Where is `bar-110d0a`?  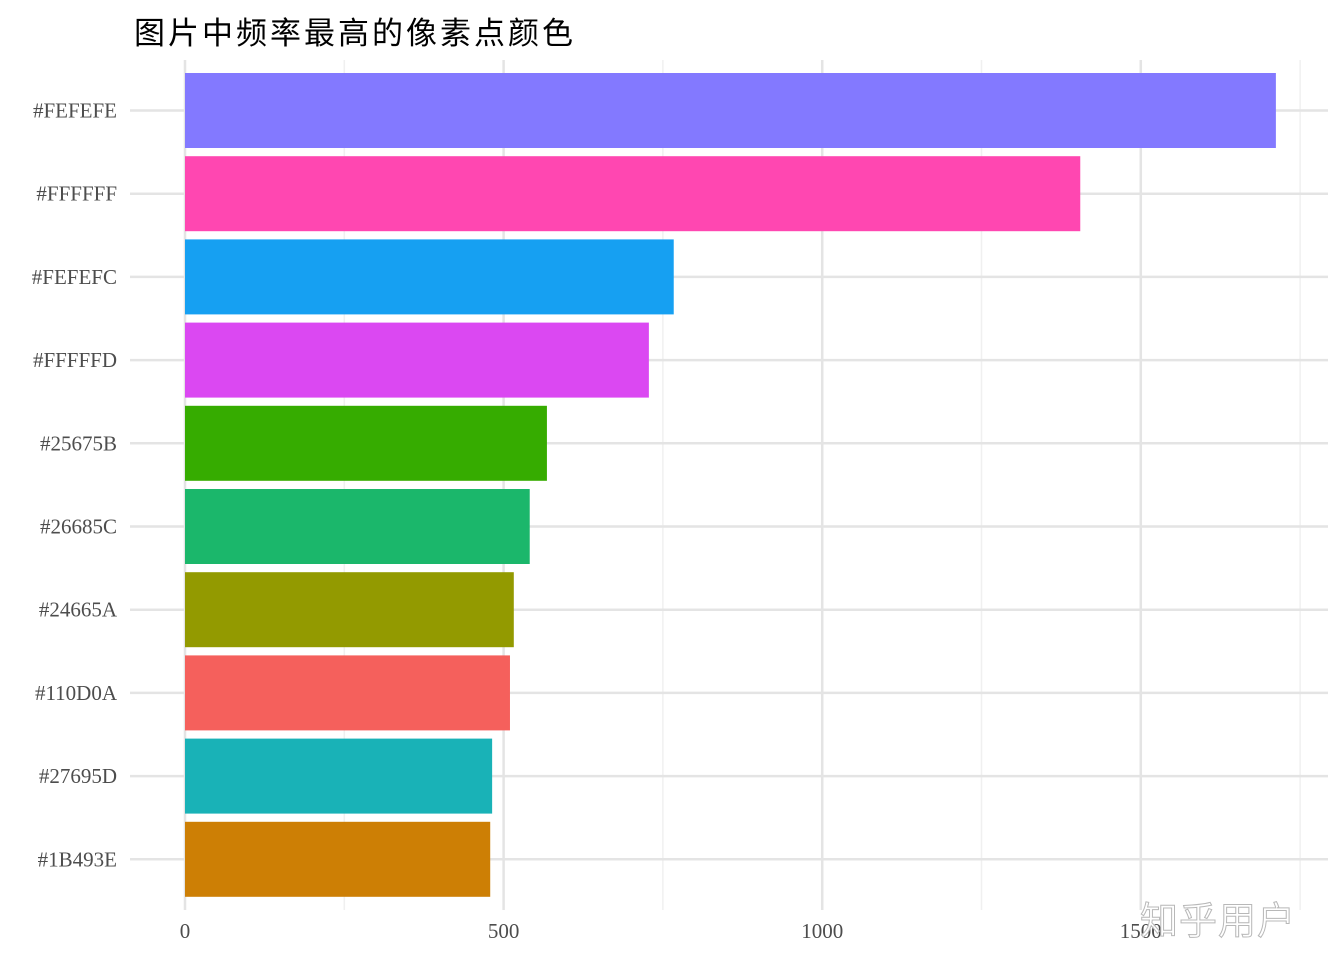
bar-110d0a is located at coordinates (347, 693).